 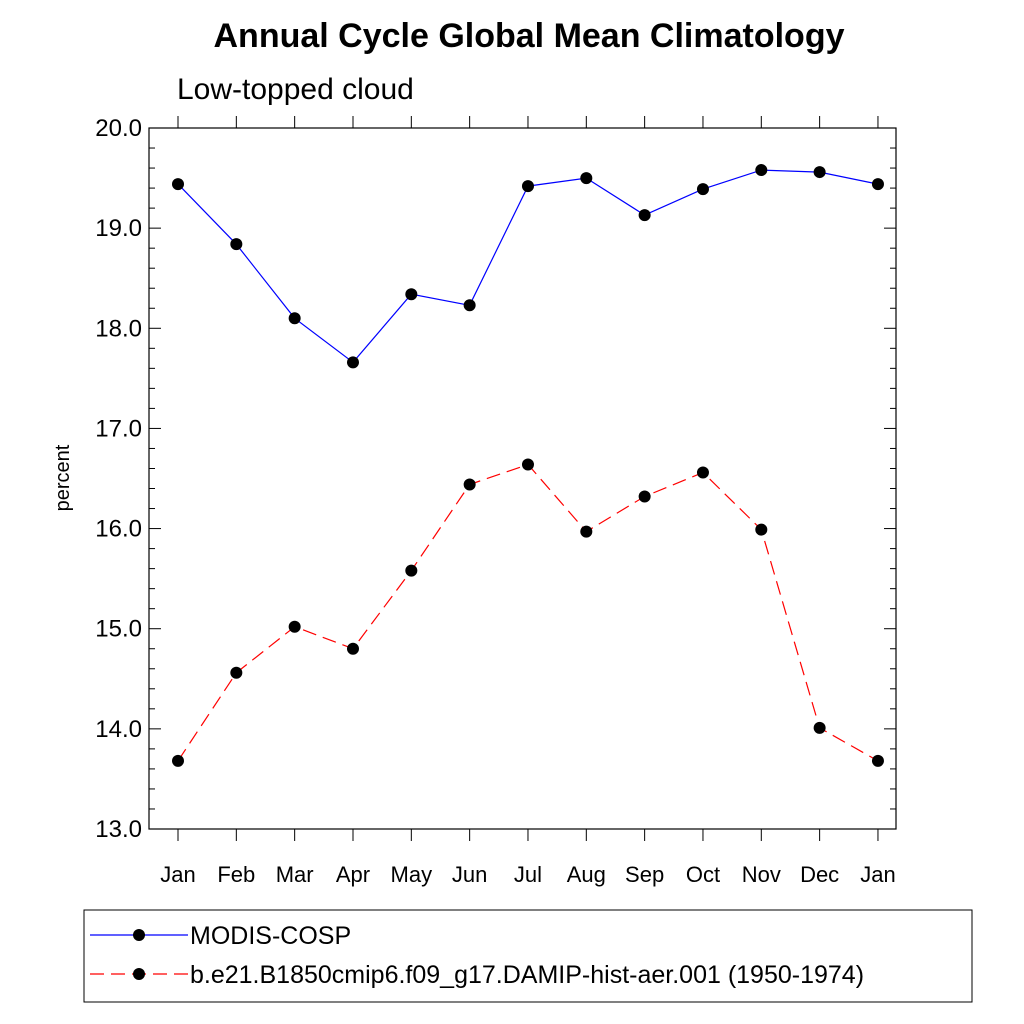 I want to click on series-0-line, so click(x=528, y=266).